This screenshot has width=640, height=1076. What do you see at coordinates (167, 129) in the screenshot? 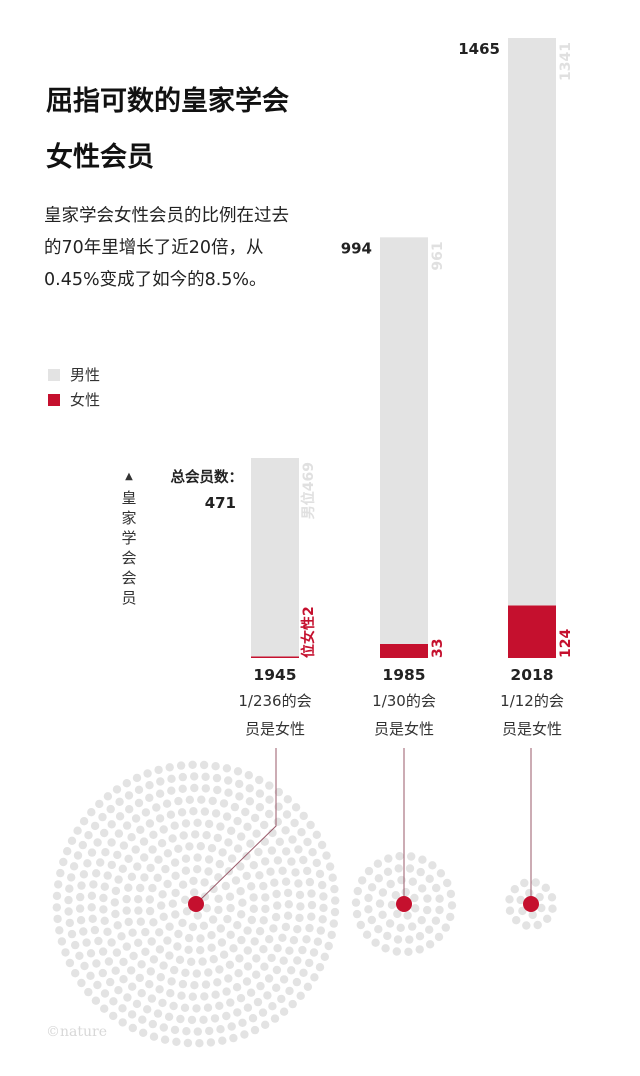
I see `chart-title: 屈指可数的皇家学会女性会员` at bounding box center [167, 129].